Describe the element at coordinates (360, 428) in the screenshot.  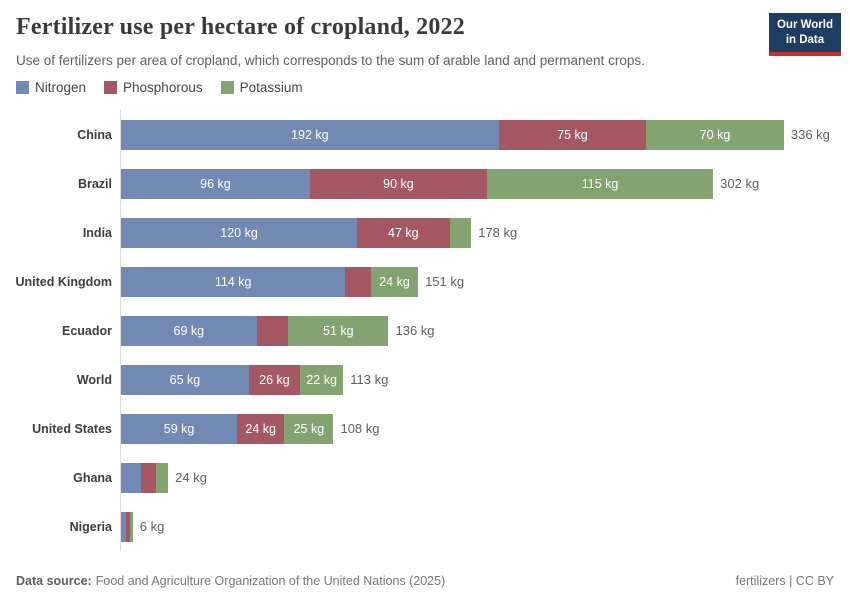
I see `total-value-label: 108 kg` at that location.